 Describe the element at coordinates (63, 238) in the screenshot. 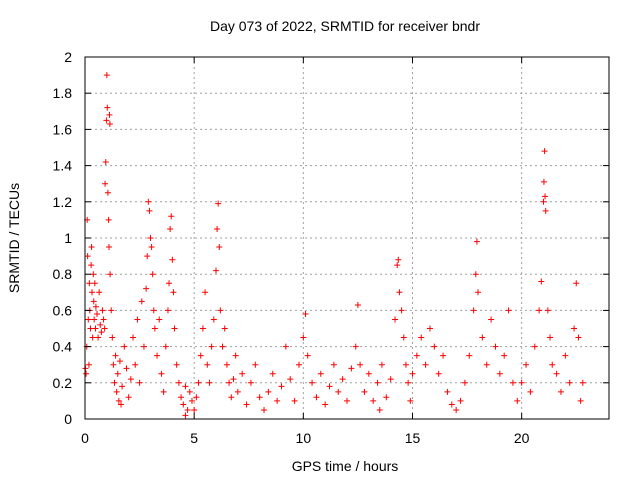

I see `y-tick-labels: 0 0.2 0.4 0.6 0.8 1 1.2 1.4 1.6 1.8 2` at that location.